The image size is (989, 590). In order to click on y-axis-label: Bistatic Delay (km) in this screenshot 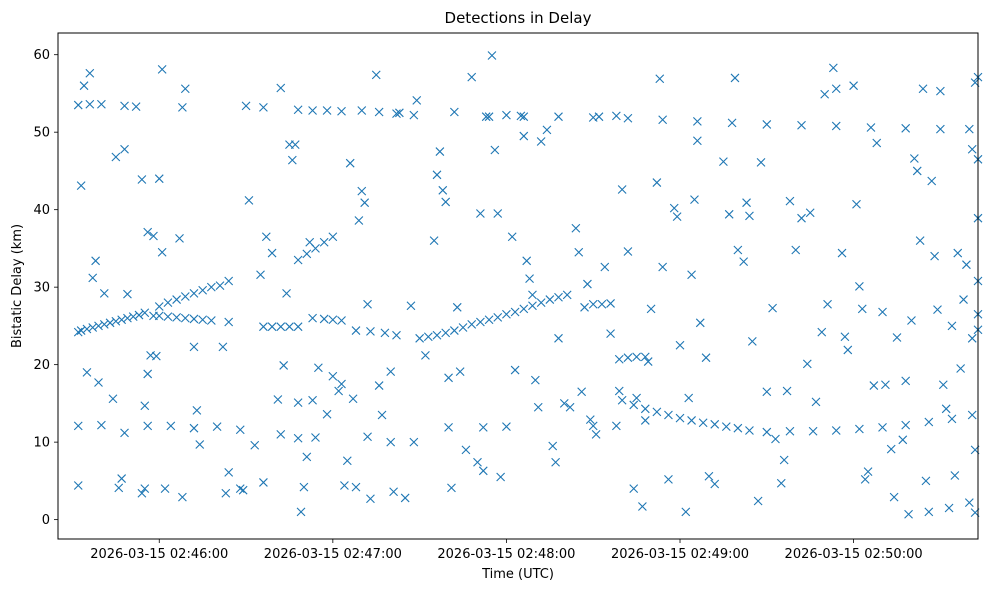, I will do `click(17, 286)`.